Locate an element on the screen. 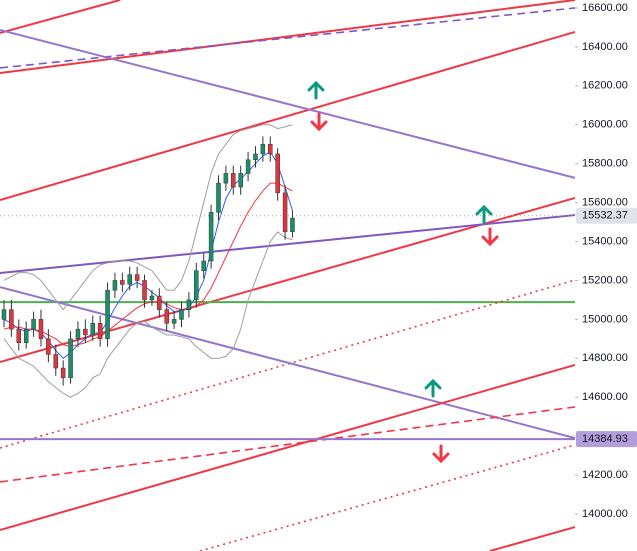 Image resolution: width=637 pixels, height=551 pixels. y-tick-label: 14000.00 is located at coordinates (605, 514).